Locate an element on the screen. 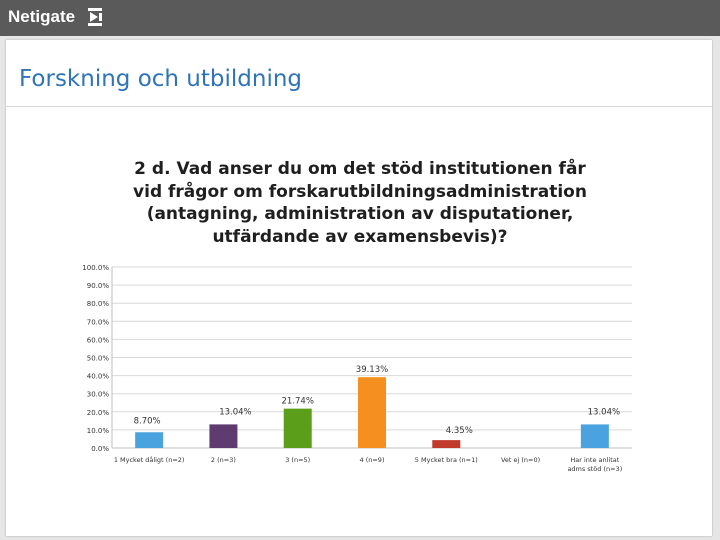 This screenshot has width=720, height=540. netigate-mark-icon is located at coordinates (95, 17).